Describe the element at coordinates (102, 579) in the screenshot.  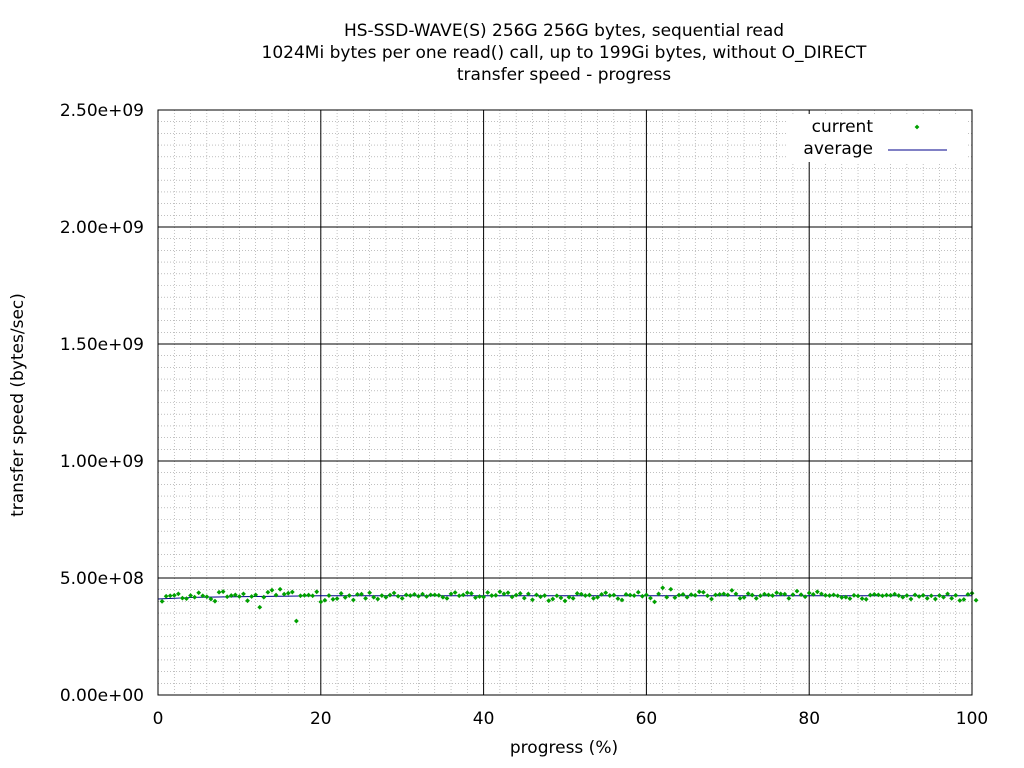
I see `y-tick-label: 5.00e+08` at that location.